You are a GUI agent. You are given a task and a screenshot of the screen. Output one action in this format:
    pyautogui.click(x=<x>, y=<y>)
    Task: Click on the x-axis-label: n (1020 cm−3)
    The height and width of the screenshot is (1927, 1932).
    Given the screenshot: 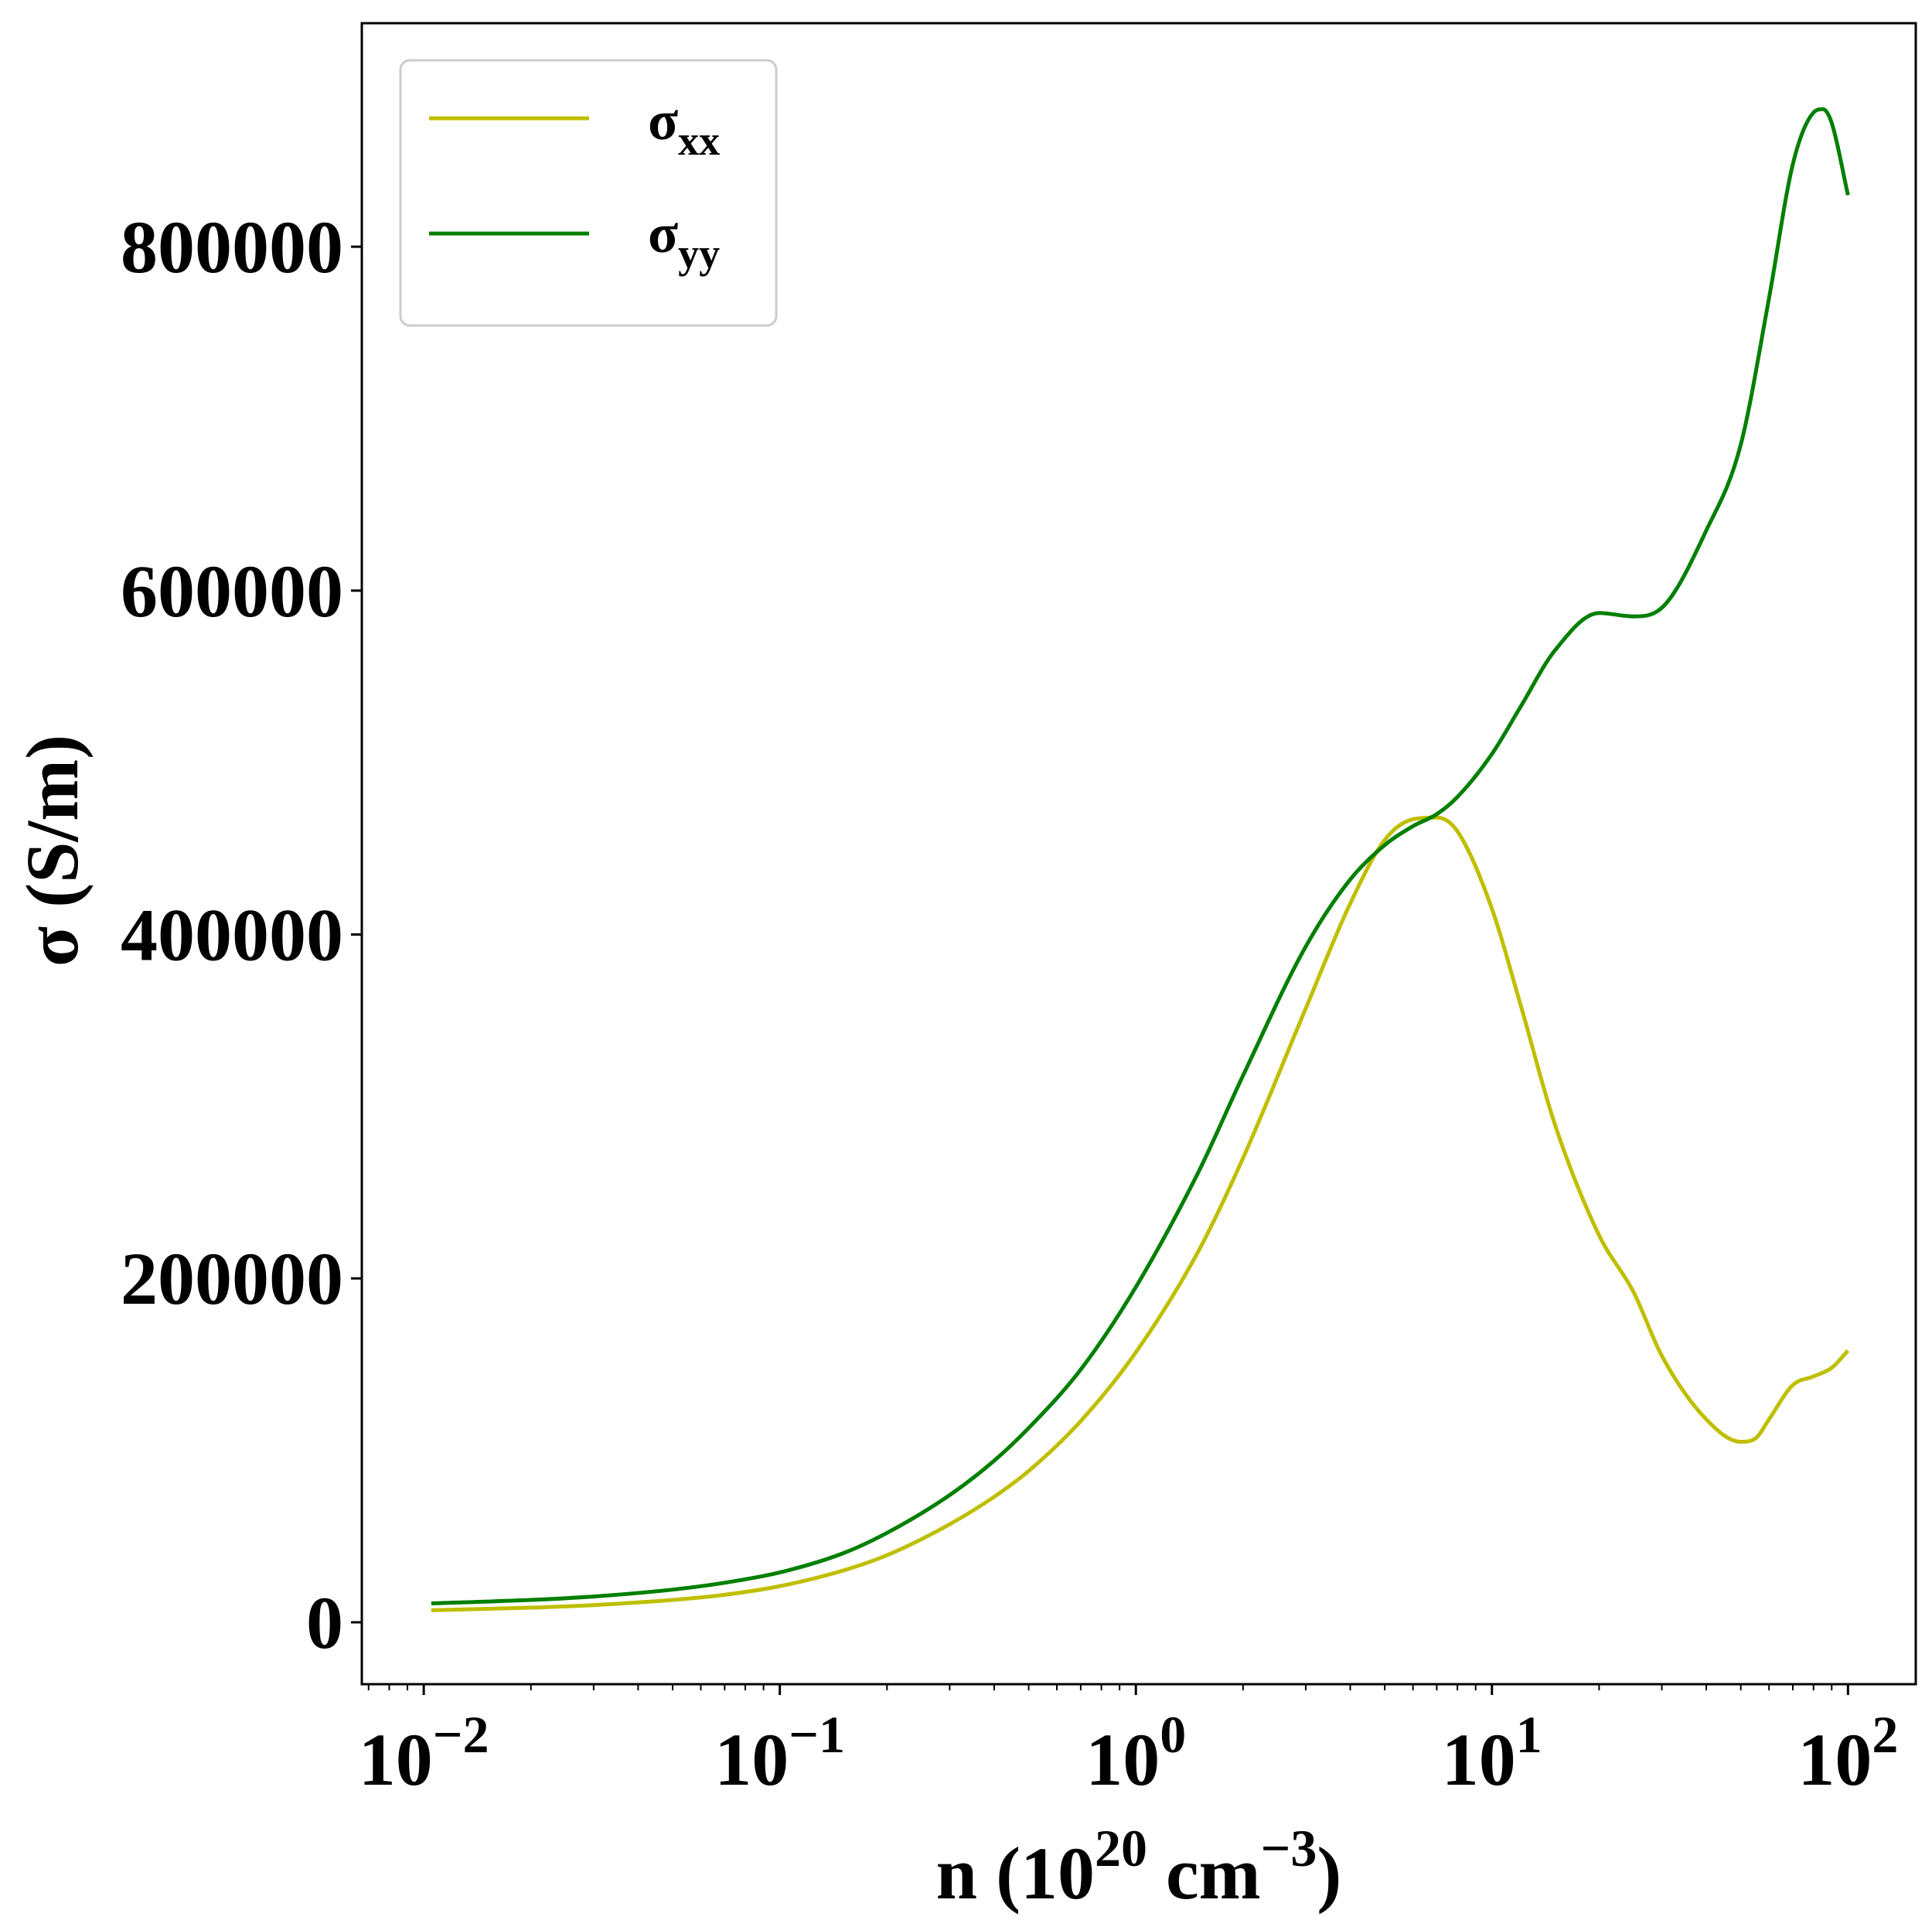 What is the action you would take?
    pyautogui.click(x=1139, y=1867)
    